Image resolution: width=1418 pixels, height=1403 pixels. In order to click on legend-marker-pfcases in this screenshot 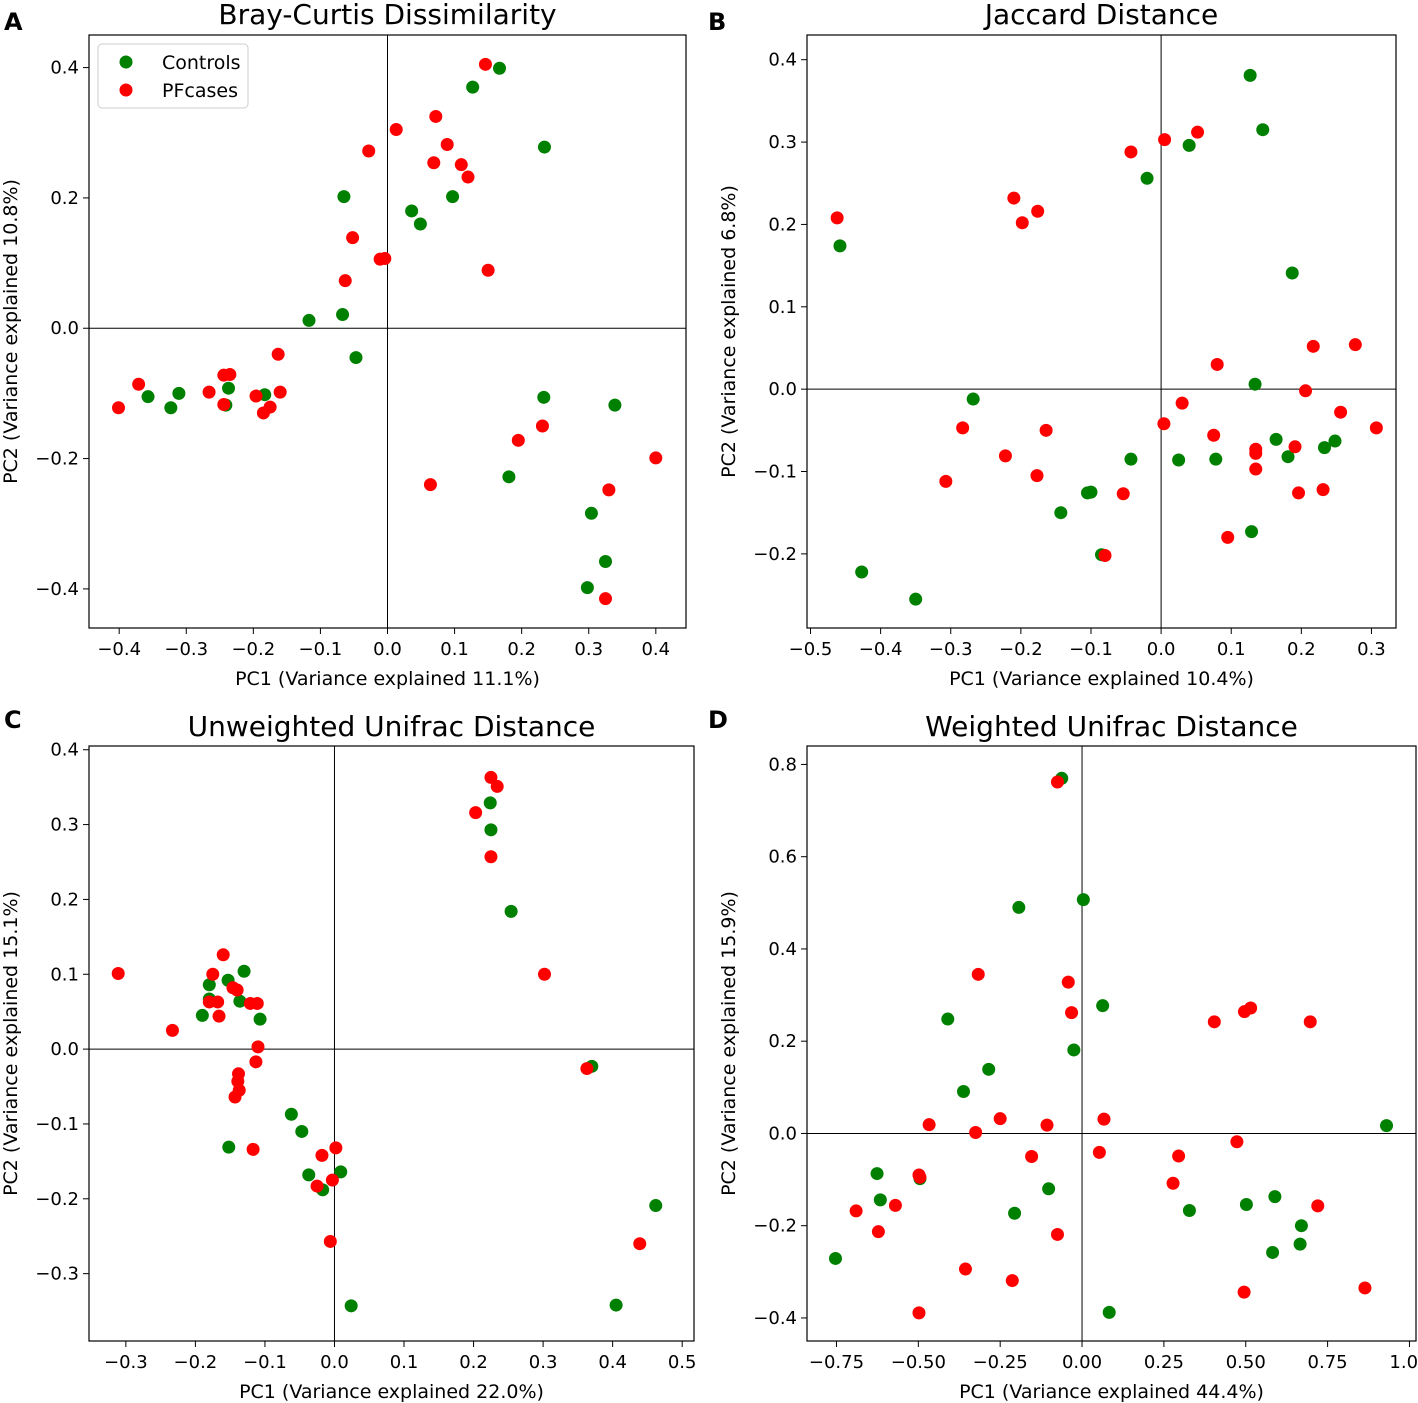, I will do `click(126, 90)`.